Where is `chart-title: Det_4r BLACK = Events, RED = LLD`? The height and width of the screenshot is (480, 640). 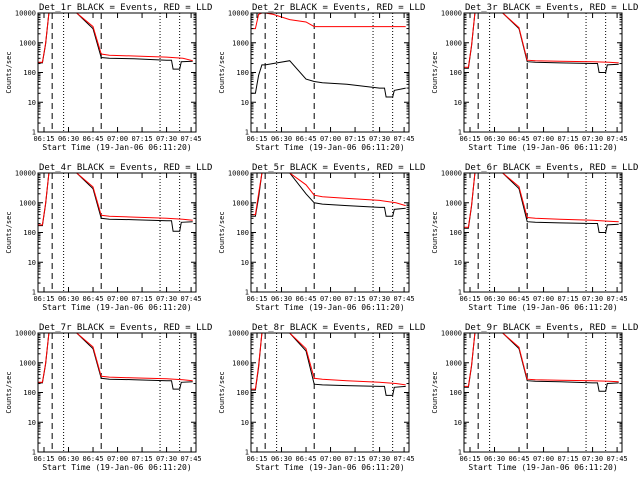 chart-title: Det_4r BLACK = Events, RED = LLD is located at coordinates (125, 168).